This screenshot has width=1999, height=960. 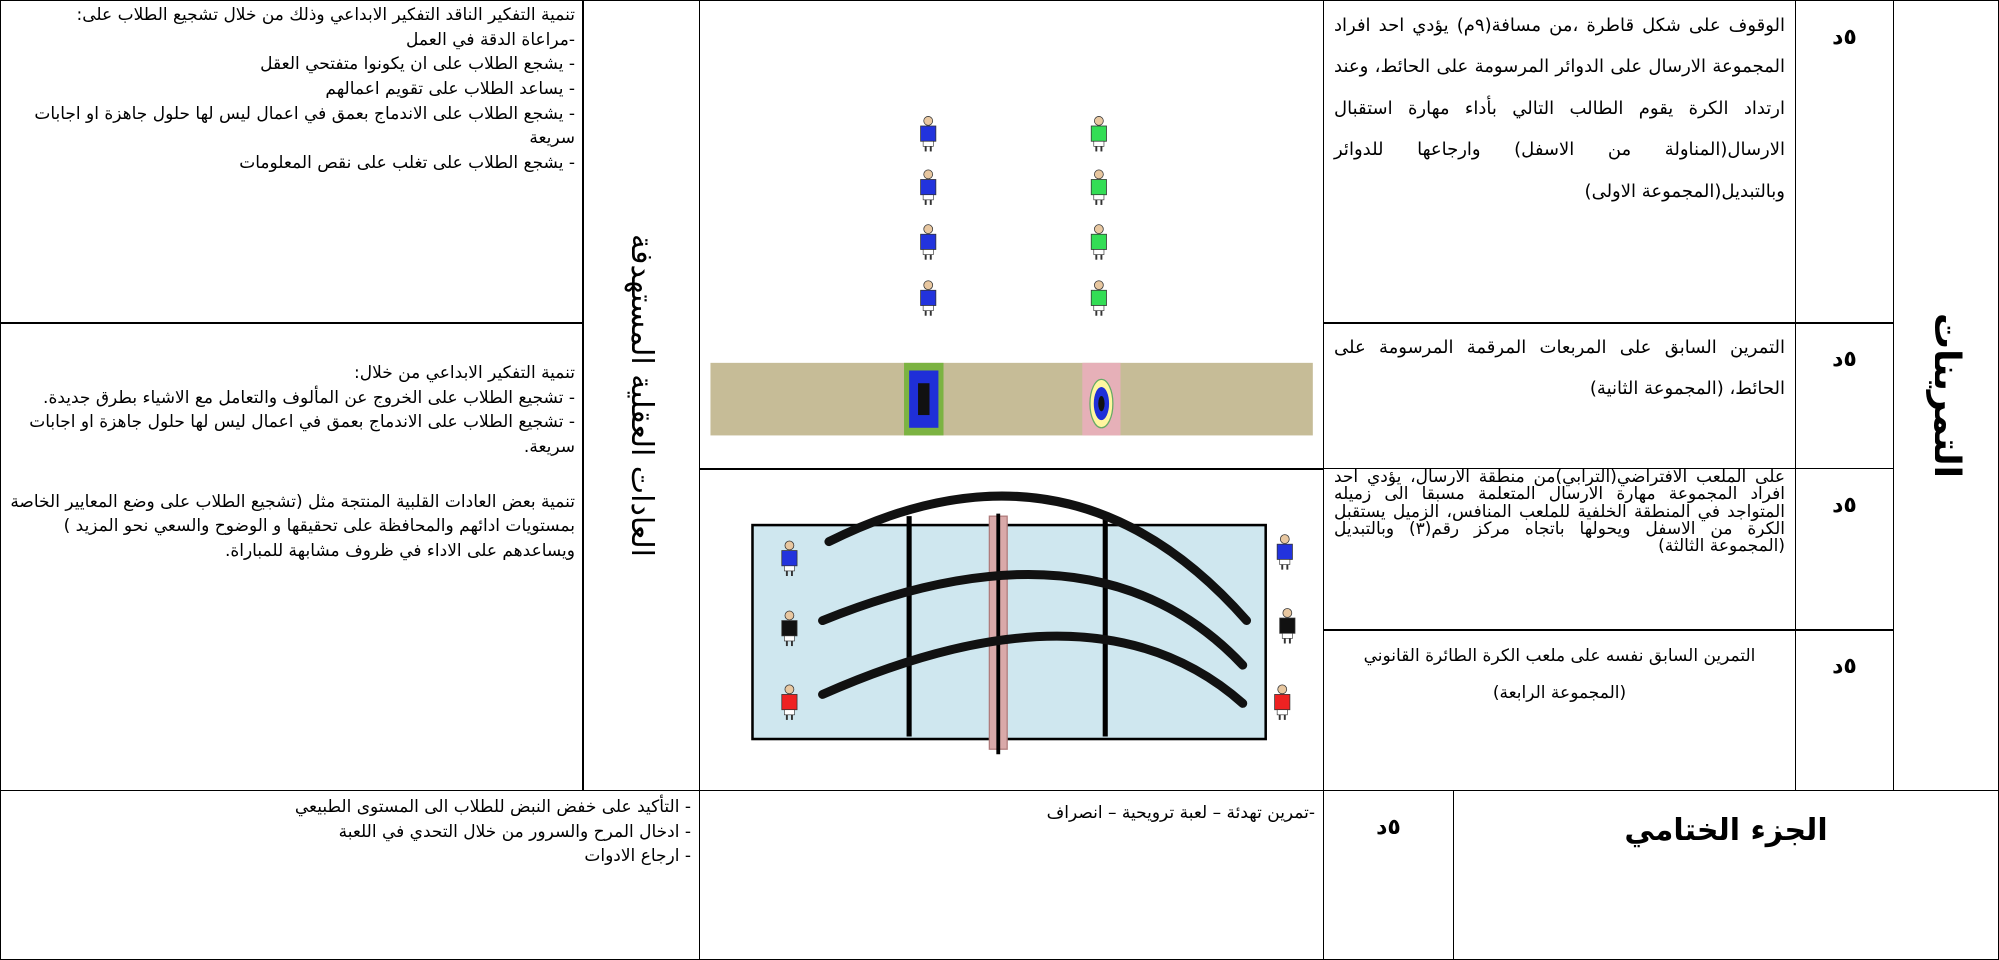 What do you see at coordinates (490, 39) in the screenshot?
I see `text: -مراعاة الدقة في العمل` at bounding box center [490, 39].